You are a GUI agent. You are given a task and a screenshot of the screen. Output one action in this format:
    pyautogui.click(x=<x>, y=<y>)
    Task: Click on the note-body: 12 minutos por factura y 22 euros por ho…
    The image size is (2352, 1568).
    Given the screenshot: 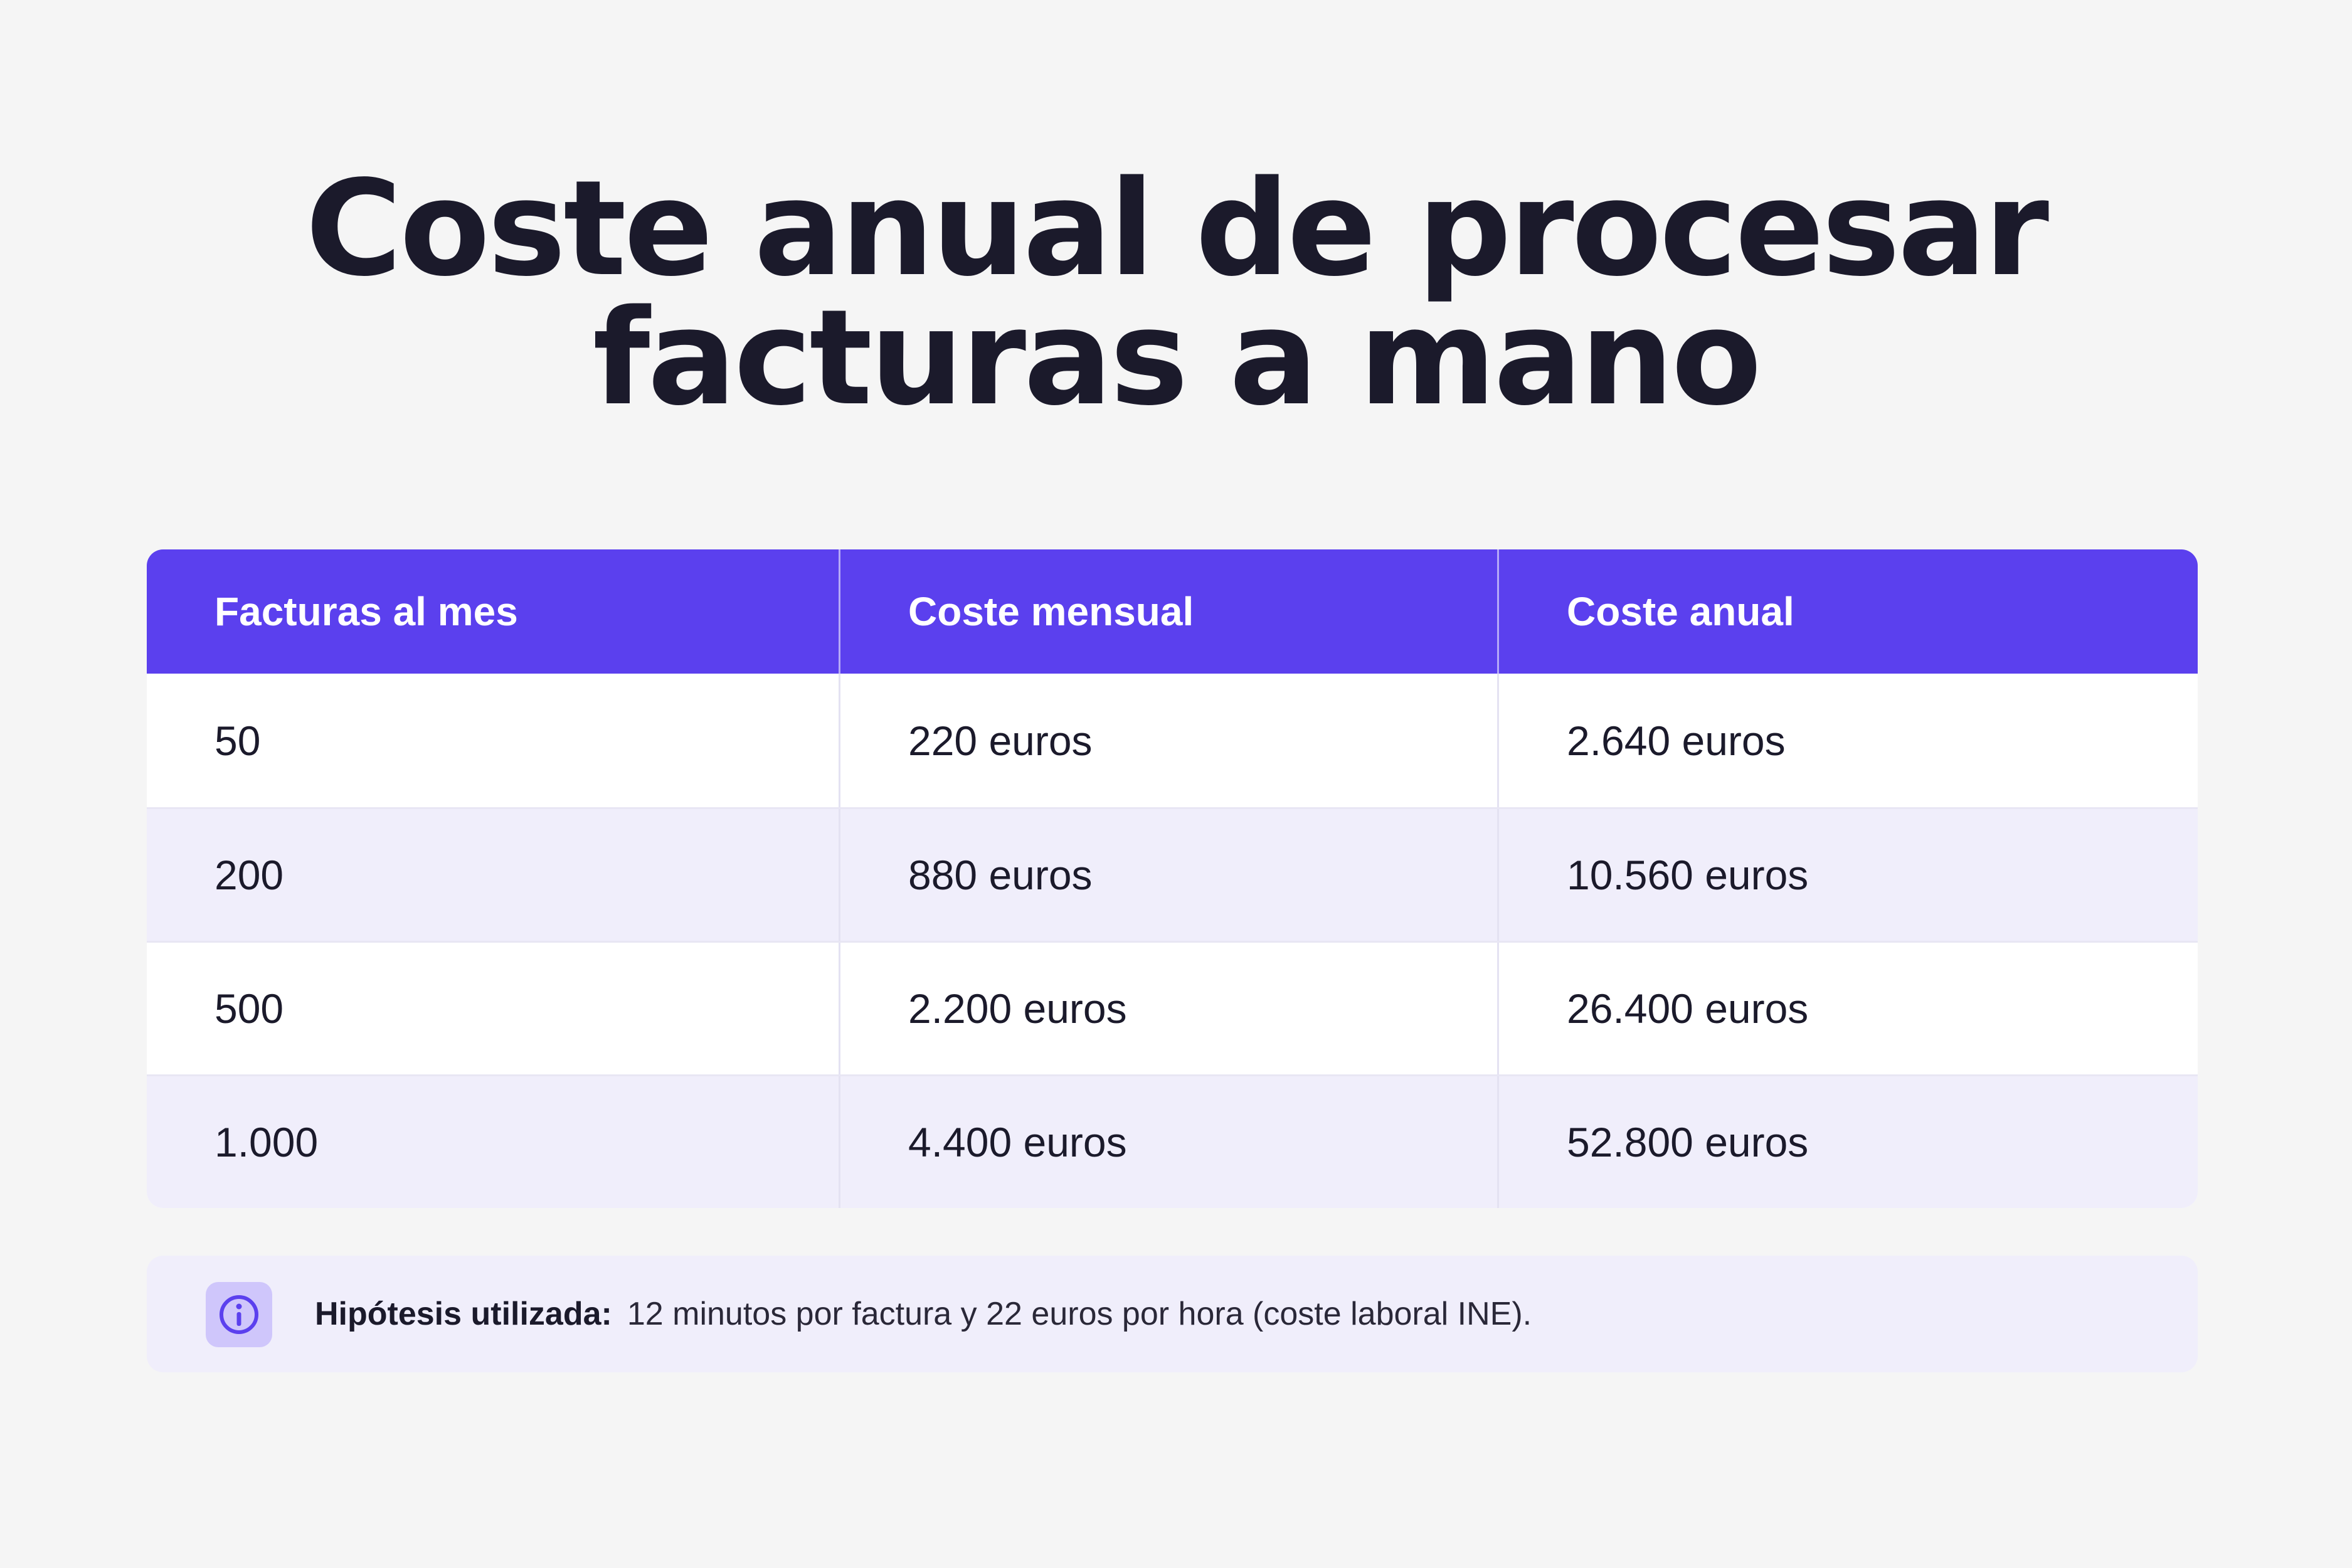 What is the action you would take?
    pyautogui.click(x=1079, y=1314)
    